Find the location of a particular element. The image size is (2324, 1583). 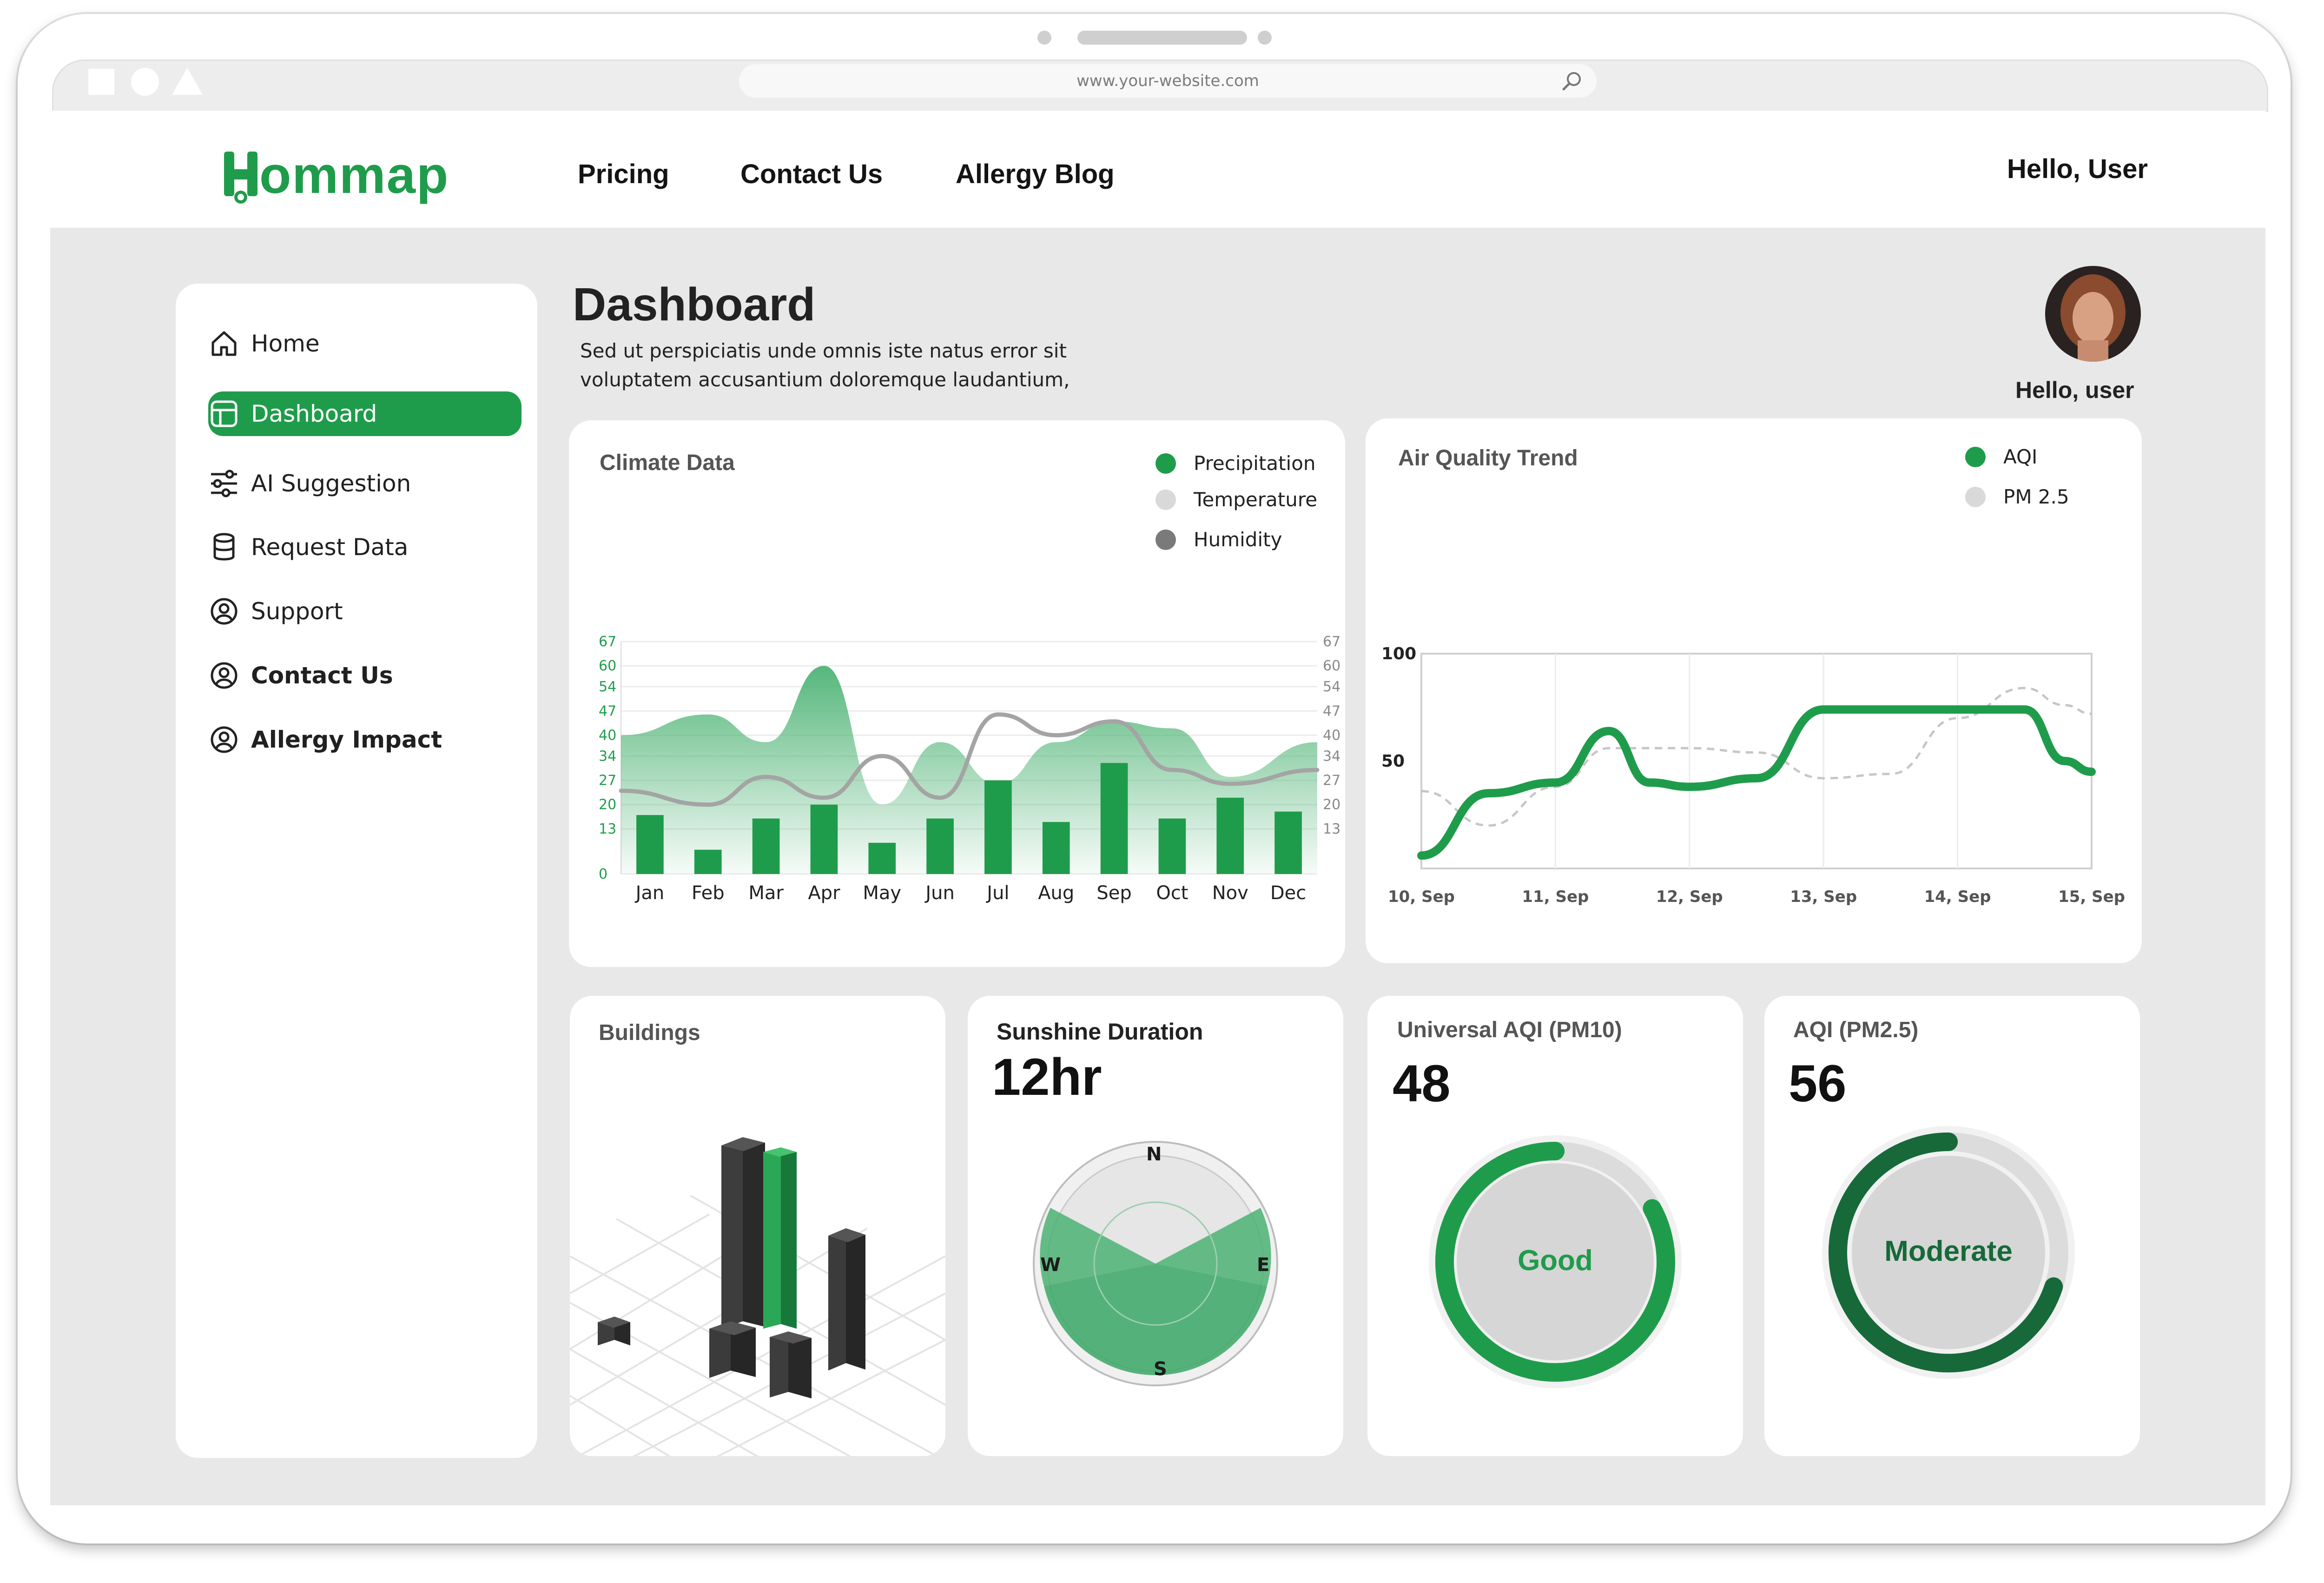

sidebar-item-ai-suggestion: AI Suggestion is located at coordinates (348, 483).